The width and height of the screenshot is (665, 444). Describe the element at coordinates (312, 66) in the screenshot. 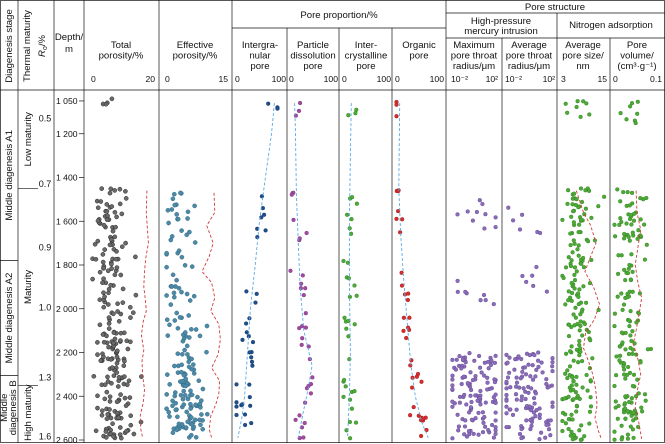

I see `panel-title-line: pore` at that location.